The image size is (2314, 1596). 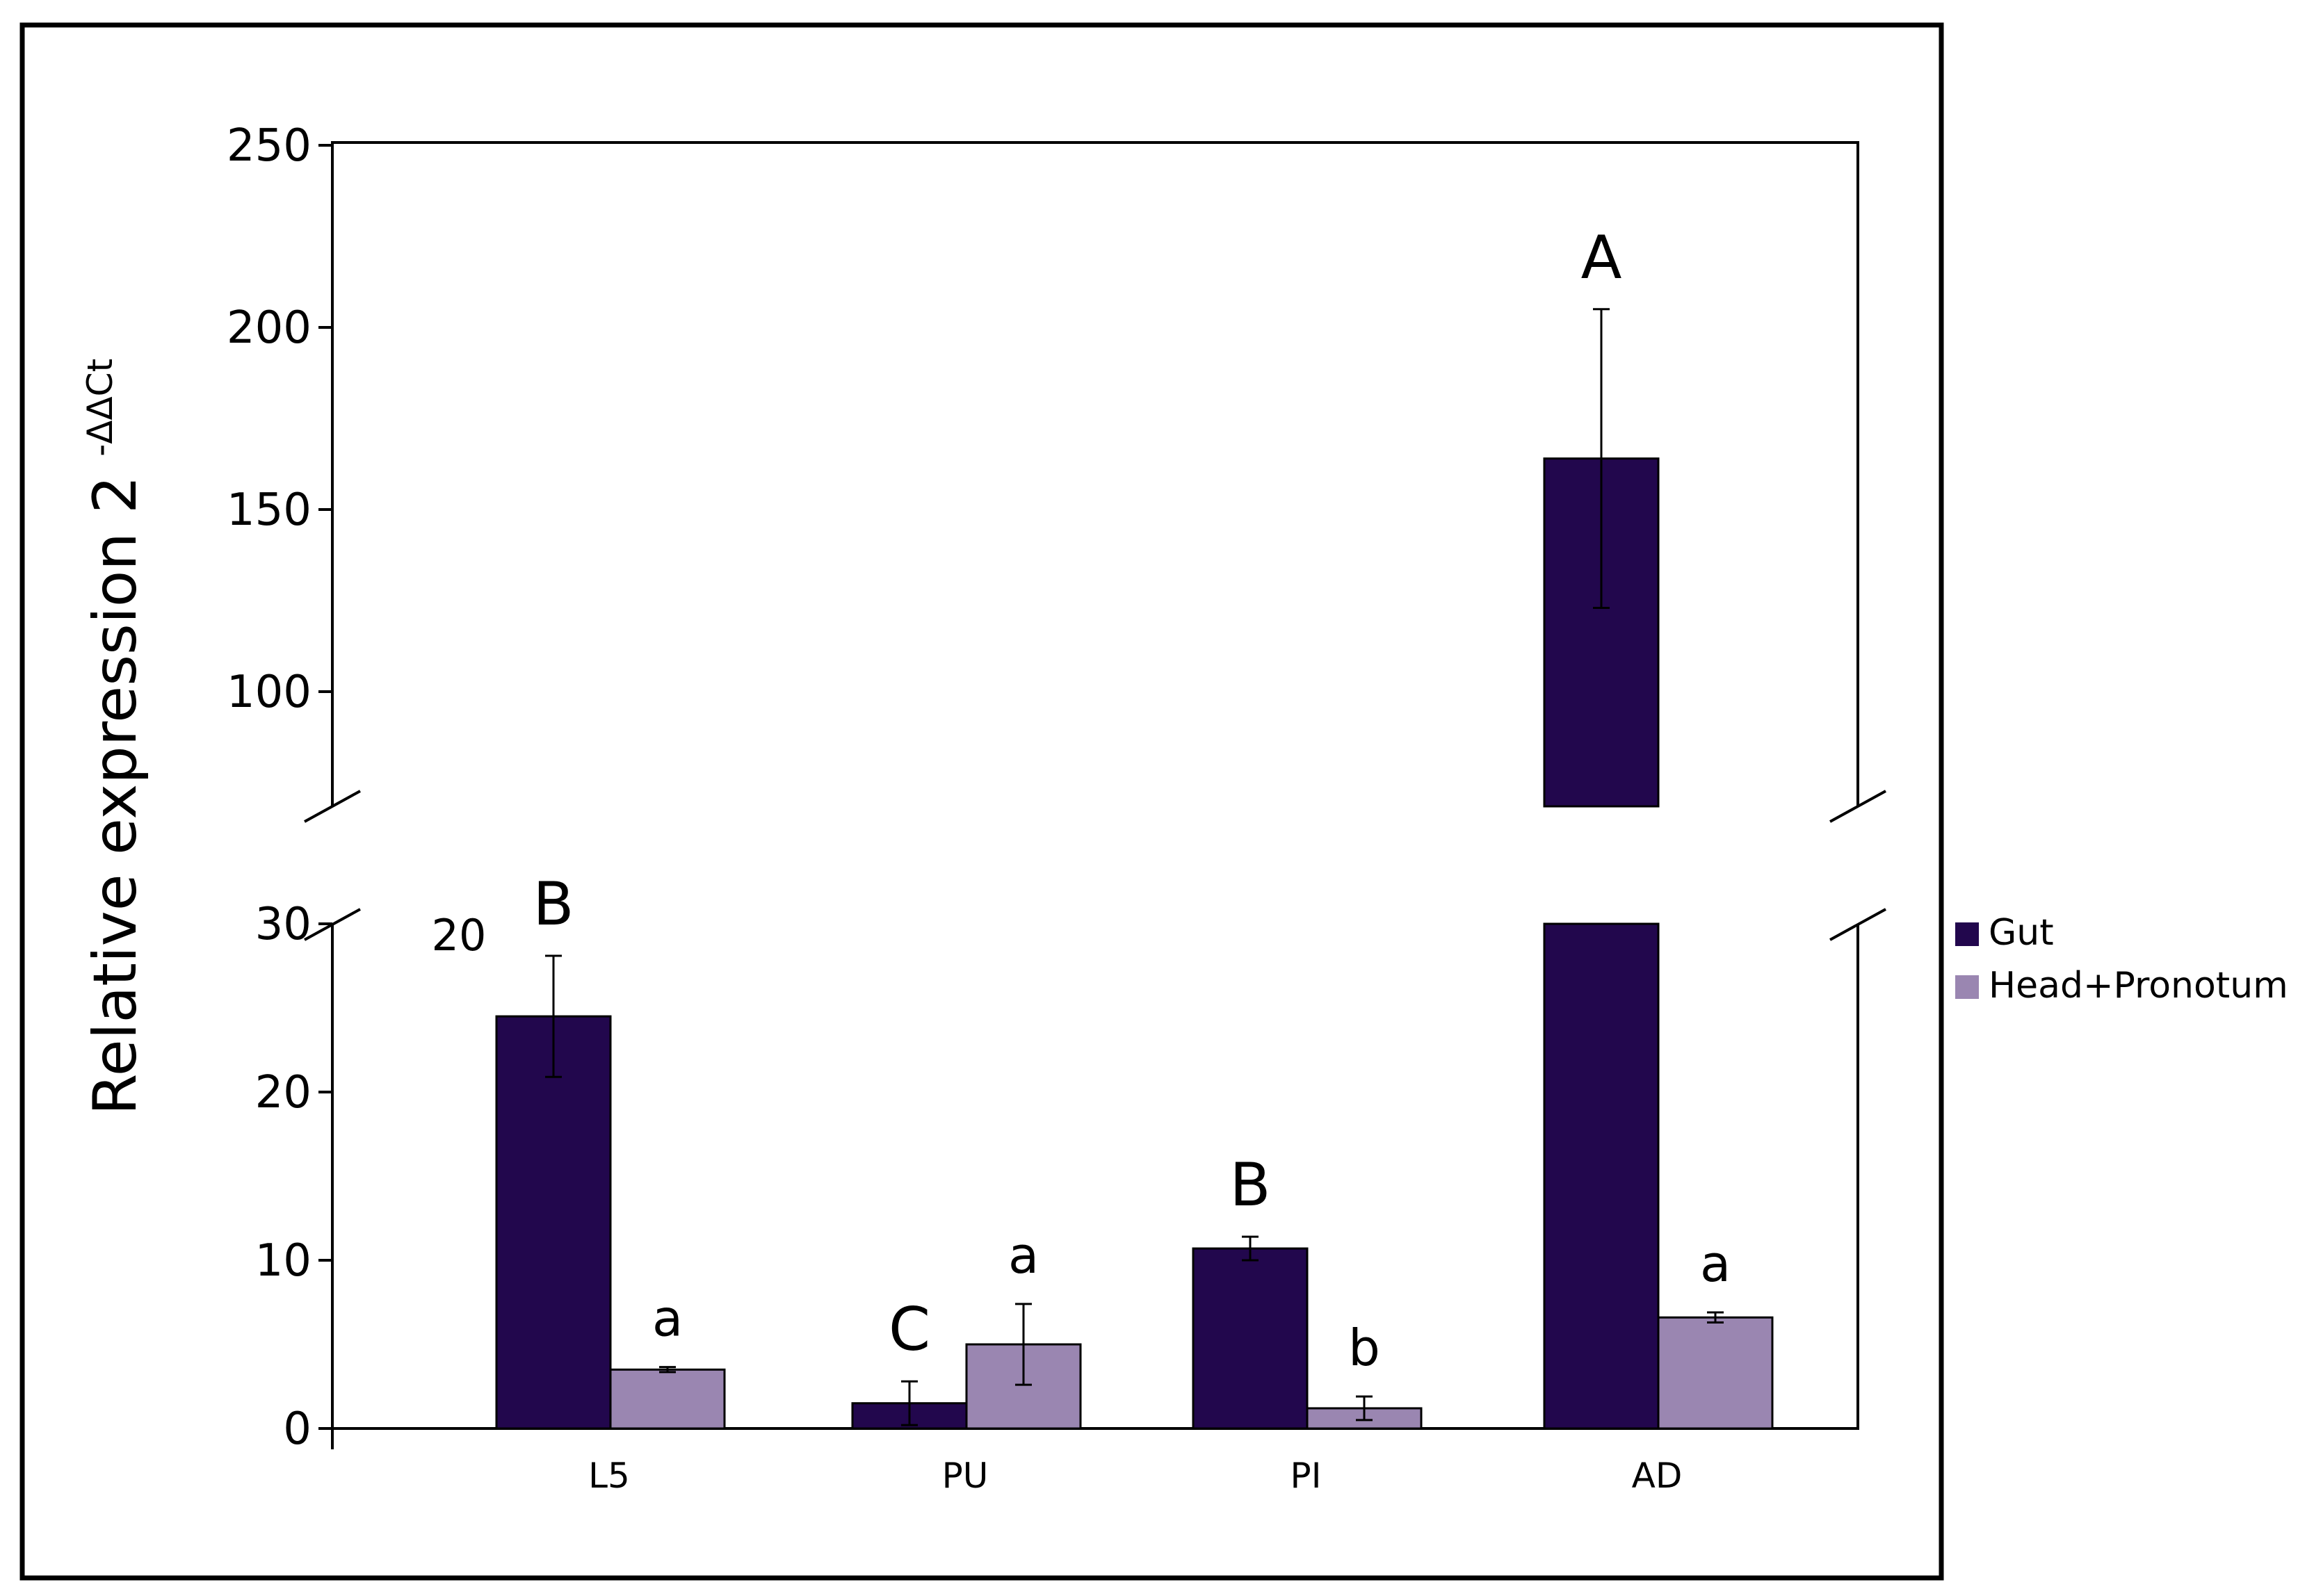 What do you see at coordinates (269, 692) in the screenshot?
I see `y-tick-label: 100` at bounding box center [269, 692].